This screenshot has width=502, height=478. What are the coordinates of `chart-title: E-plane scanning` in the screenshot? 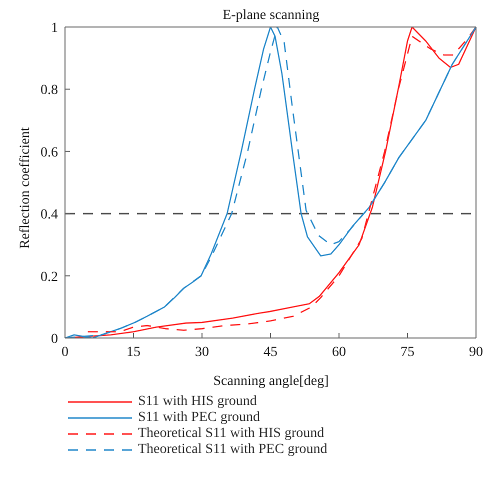 It's located at (271, 16).